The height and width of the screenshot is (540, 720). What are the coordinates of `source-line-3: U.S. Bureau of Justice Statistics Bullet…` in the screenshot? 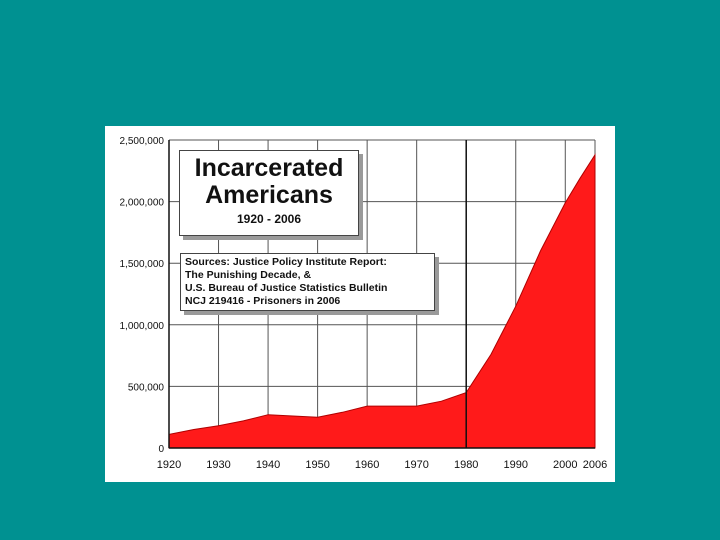 It's located at (286, 288).